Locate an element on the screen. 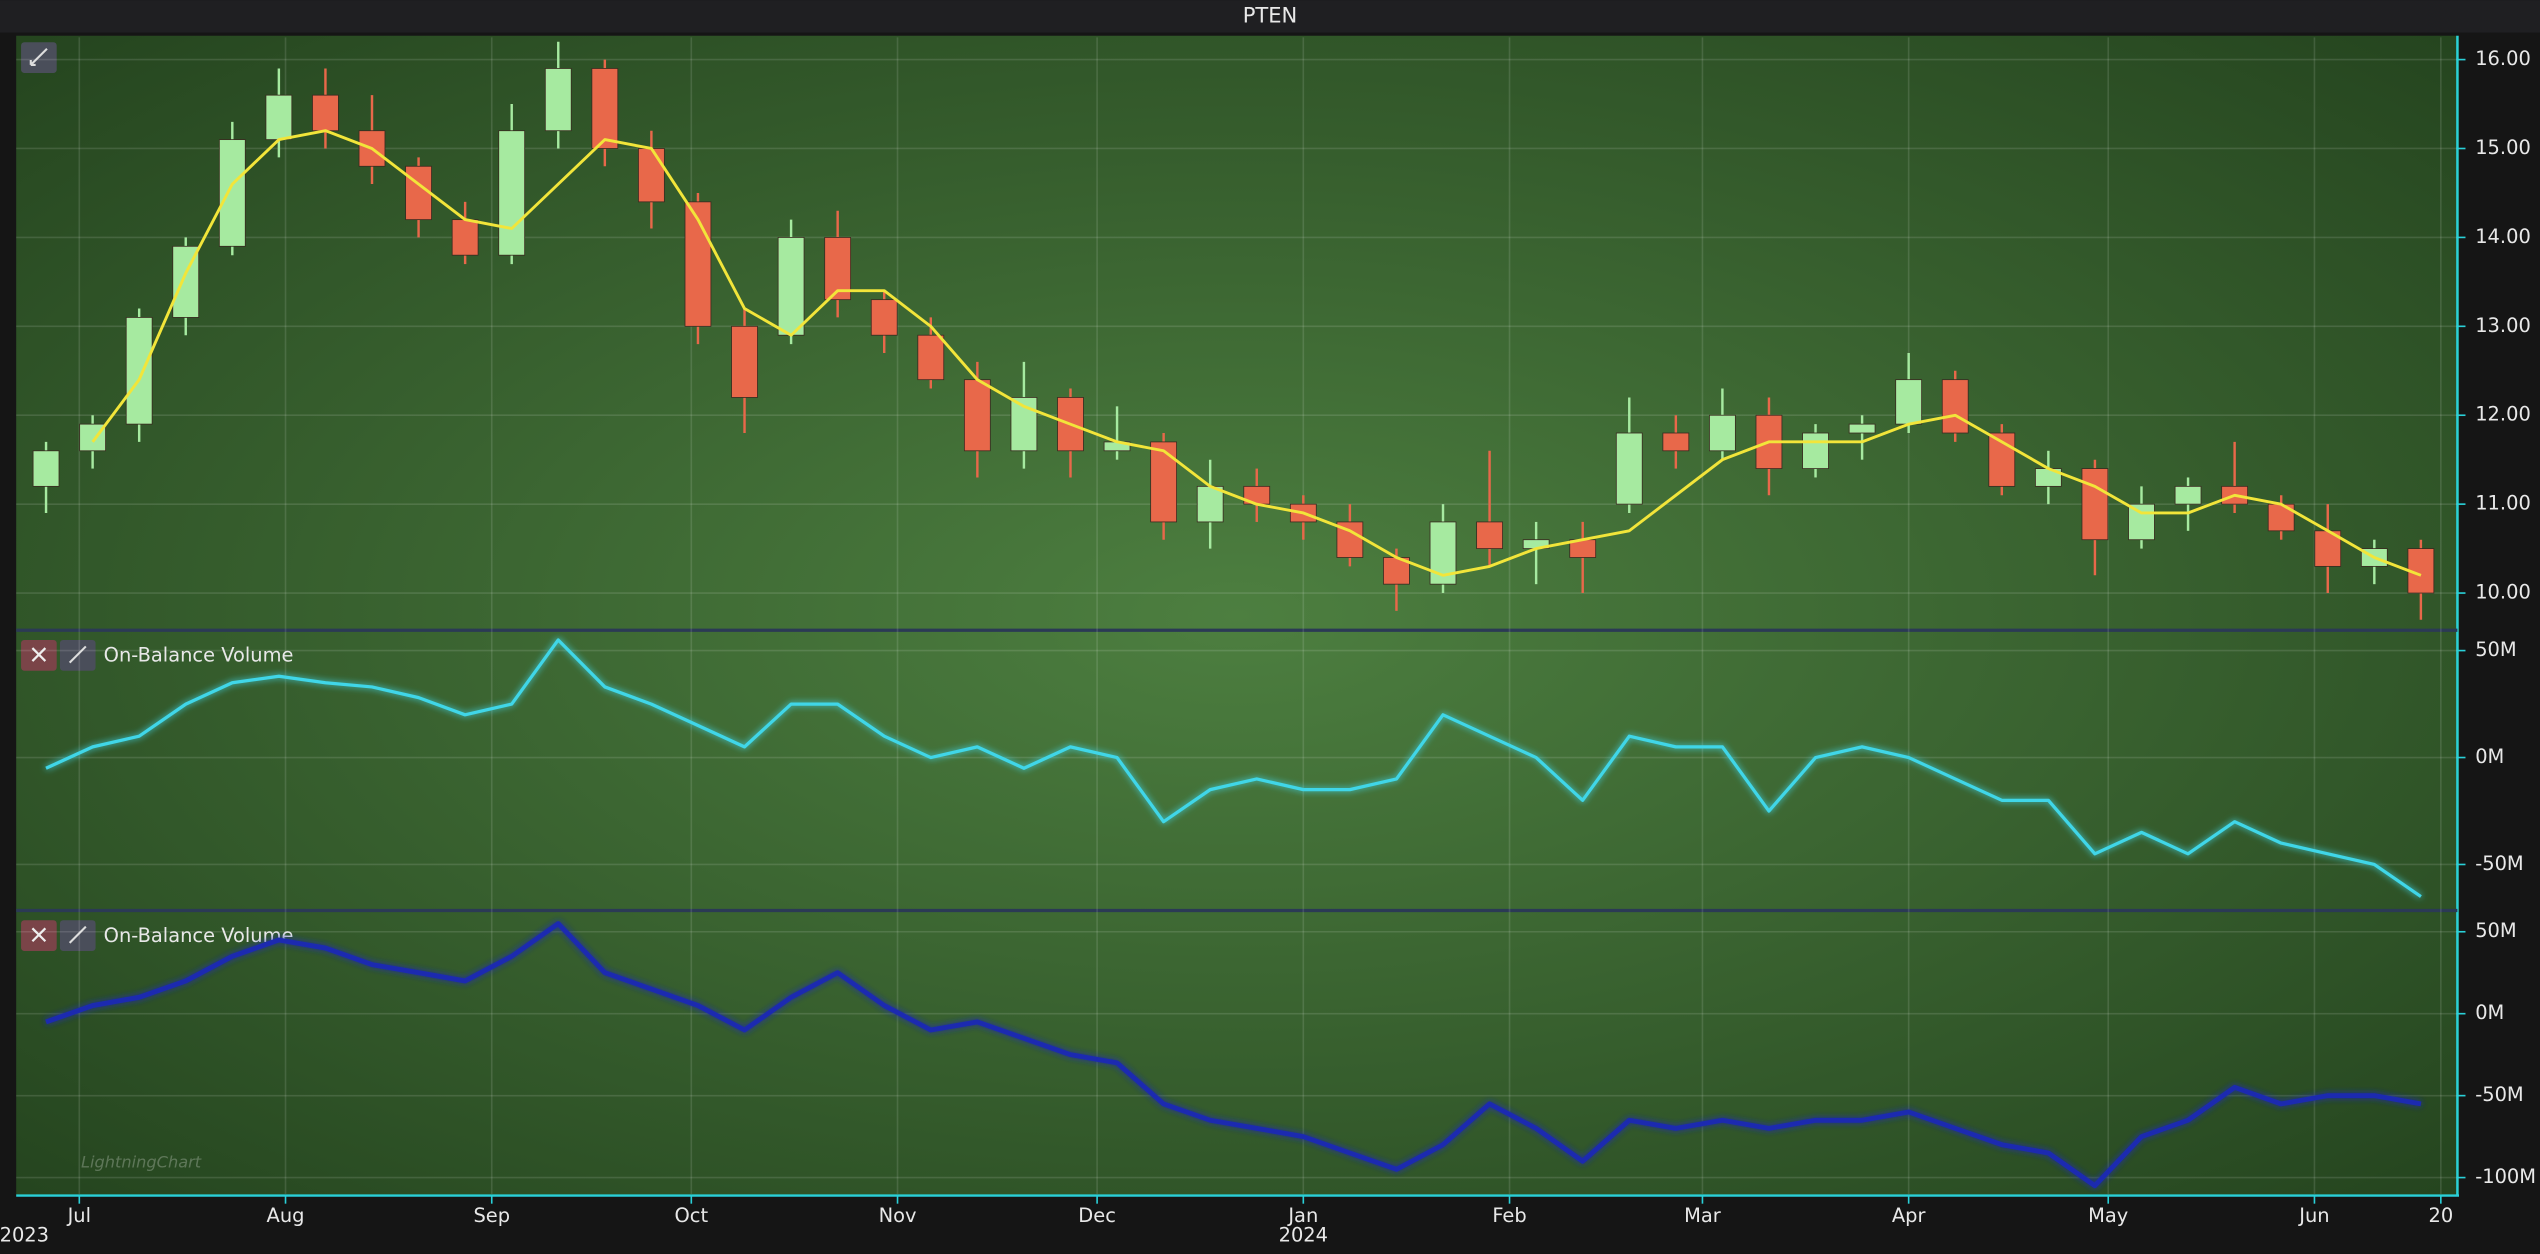 This screenshot has height=1254, width=2540. x-tick-label: Mar is located at coordinates (1702, 1215).